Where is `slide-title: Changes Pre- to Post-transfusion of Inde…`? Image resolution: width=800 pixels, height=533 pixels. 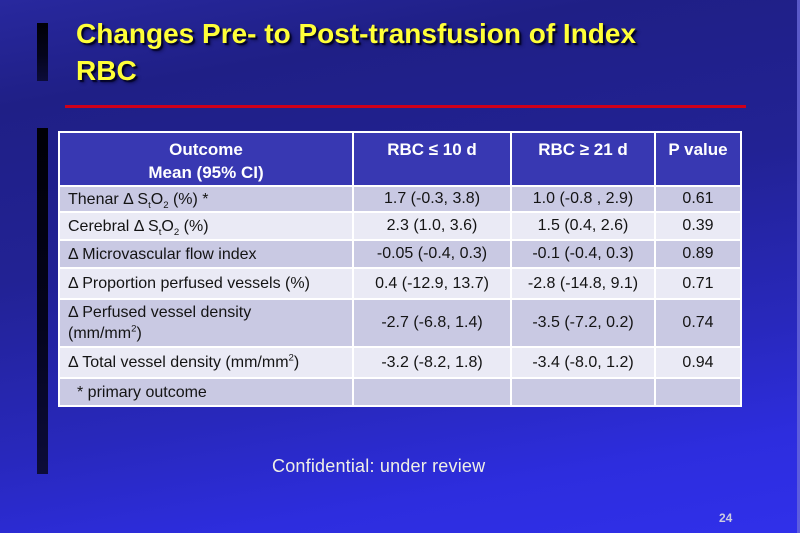
slide-title: Changes Pre- to Post-transfusion of Inde… is located at coordinates (416, 52).